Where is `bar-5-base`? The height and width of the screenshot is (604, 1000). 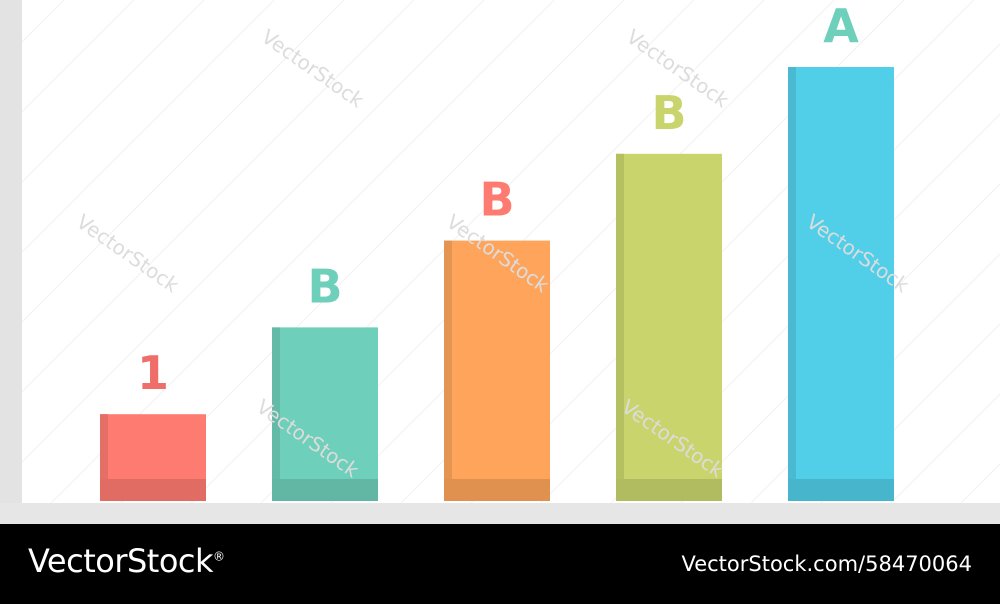 bar-5-base is located at coordinates (841, 490).